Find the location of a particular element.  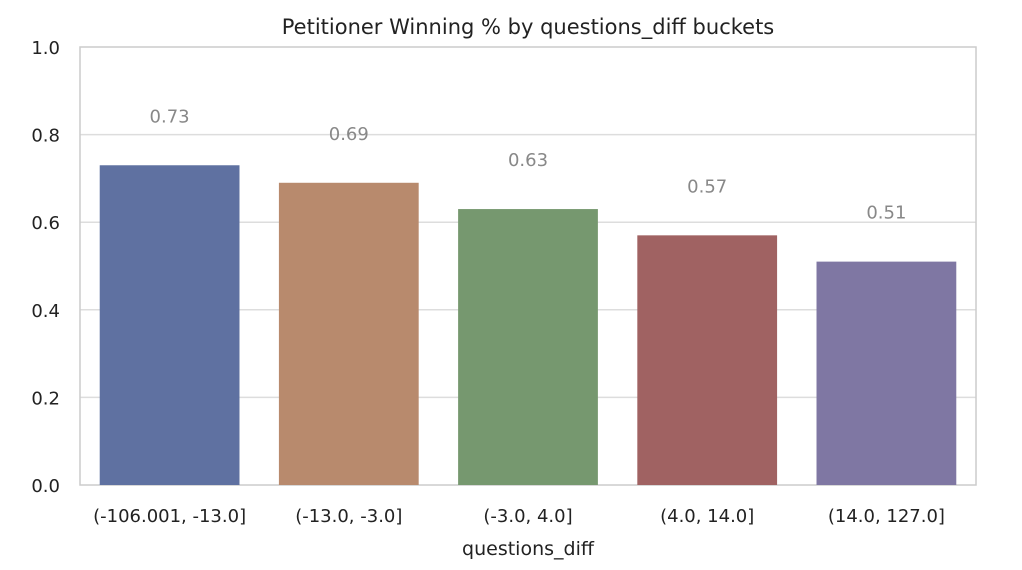

x-tick-label: (-3.0, 4.0] is located at coordinates (527, 516).